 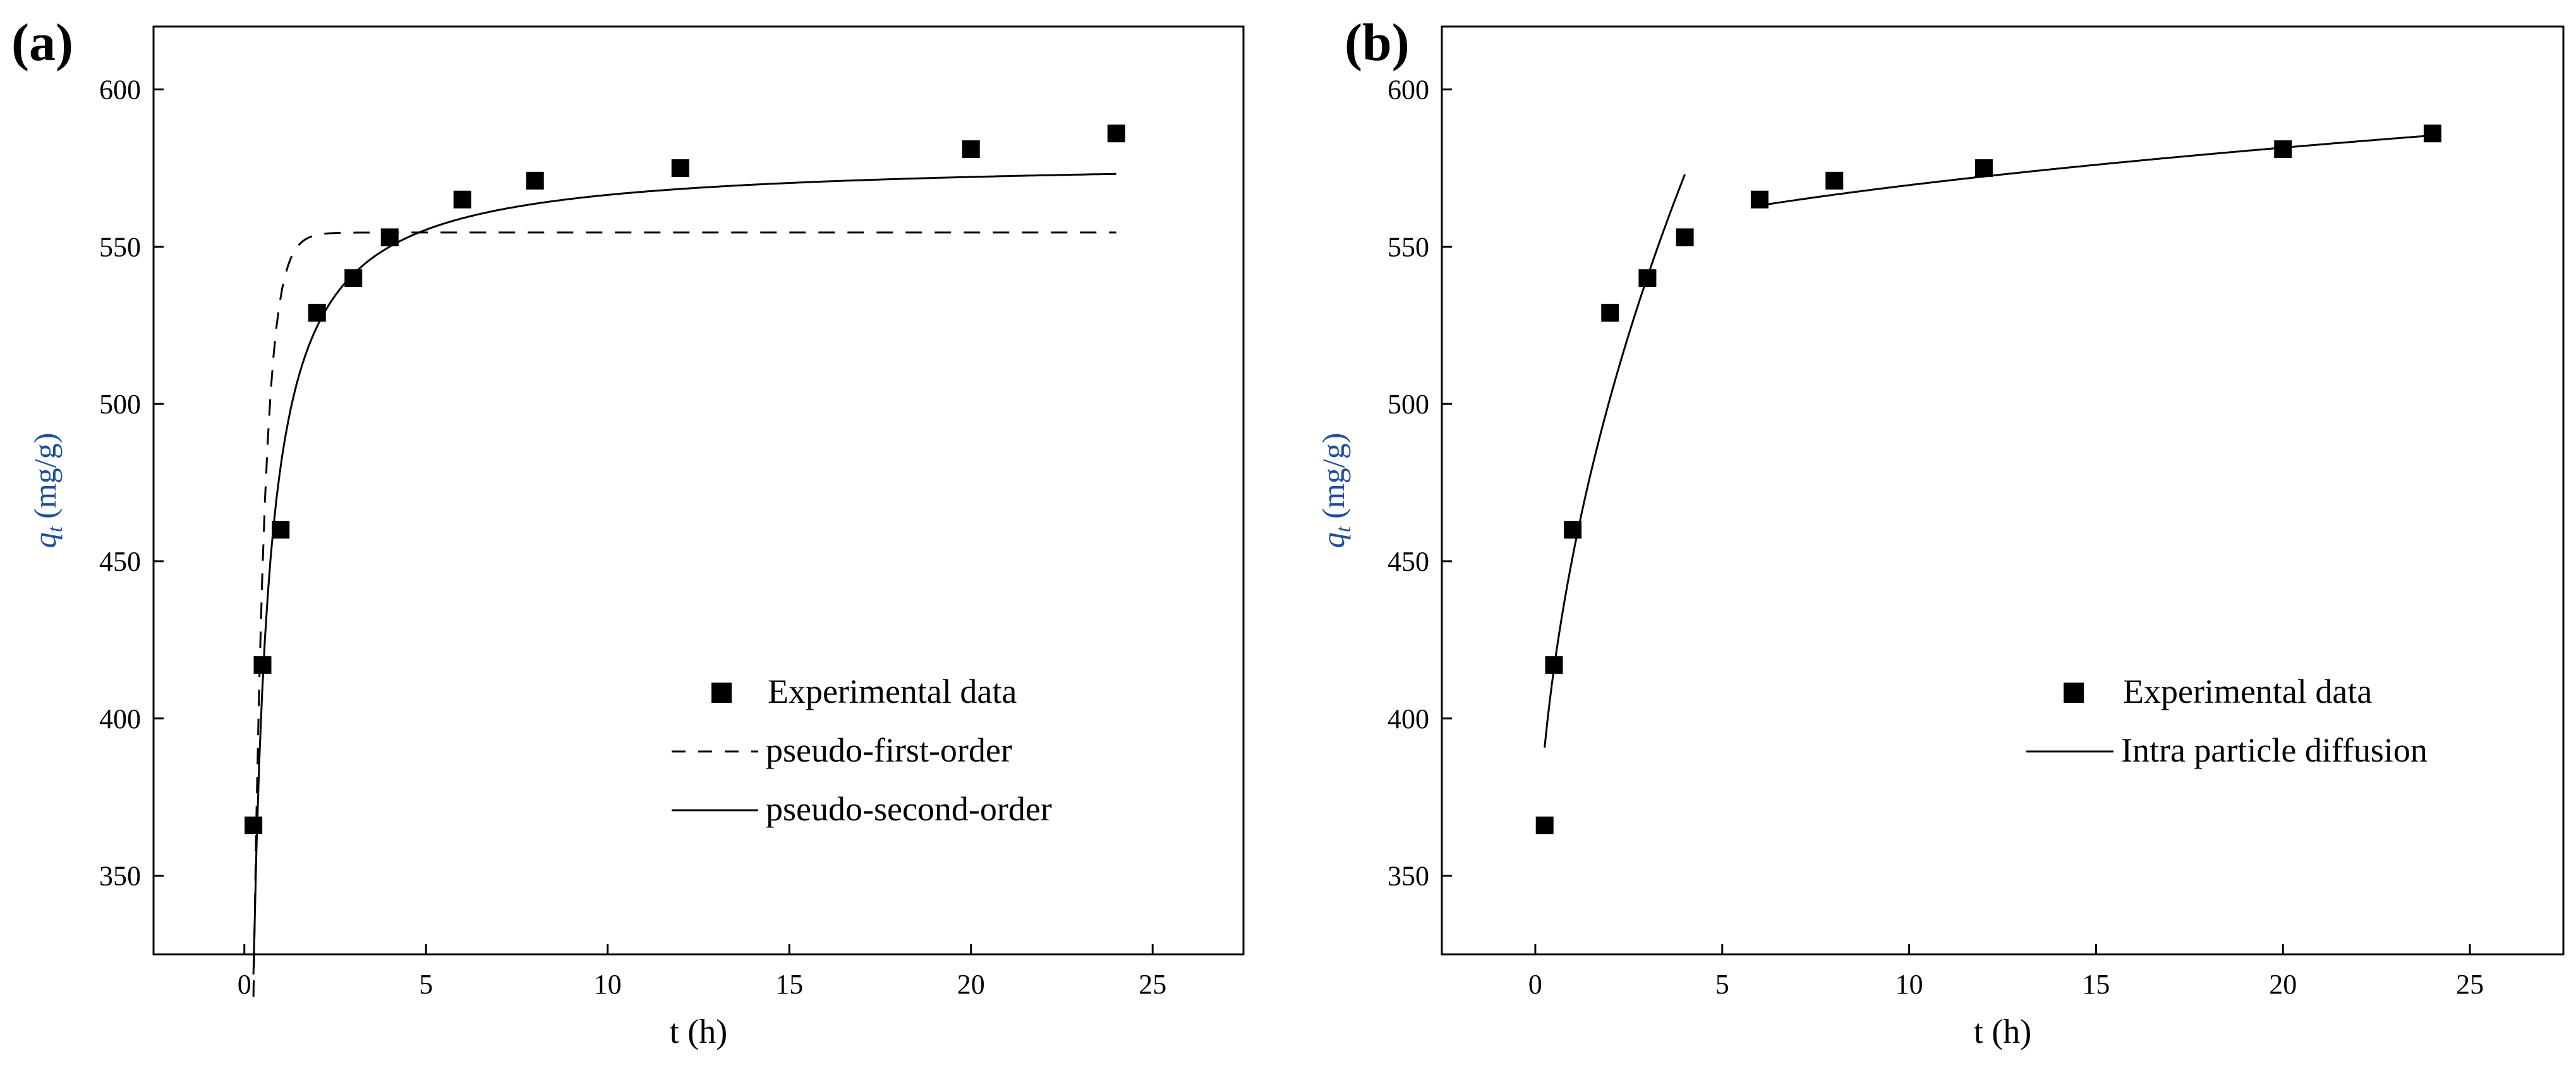 What do you see at coordinates (42, 42) in the screenshot?
I see `panel-label: (a)` at bounding box center [42, 42].